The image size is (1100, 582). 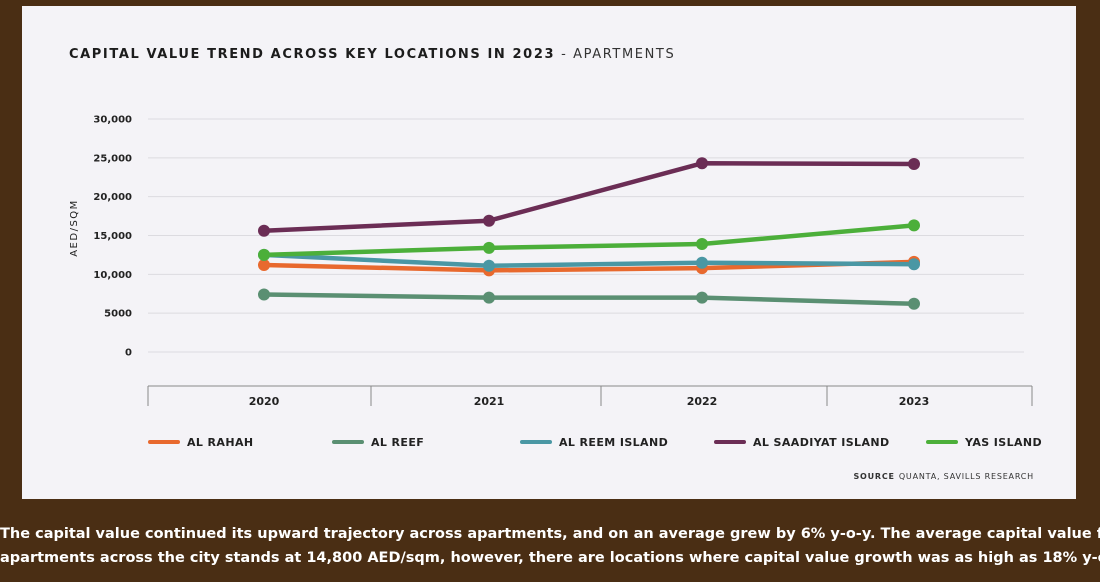 What do you see at coordinates (624, 54) in the screenshot?
I see `chart-subtitle: APARTMENTS` at bounding box center [624, 54].